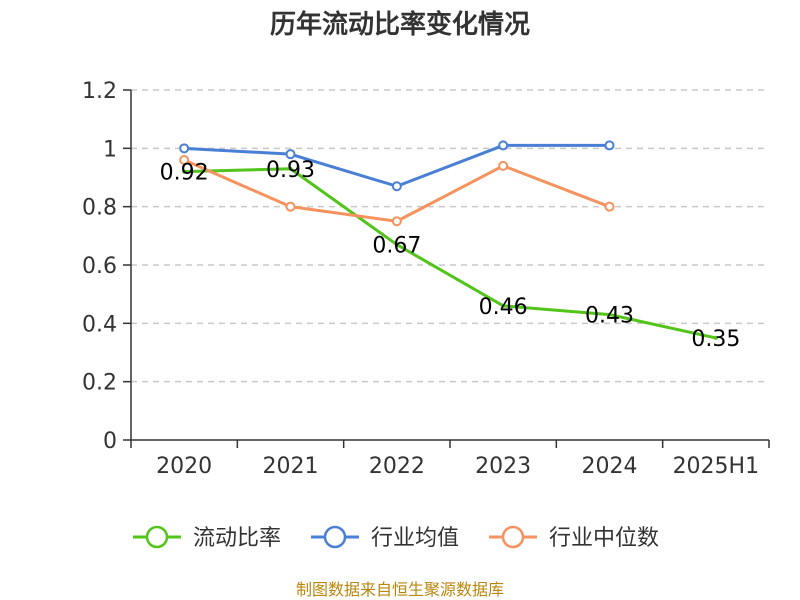  I want to click on y-tick-label: 1.2, so click(99, 91).